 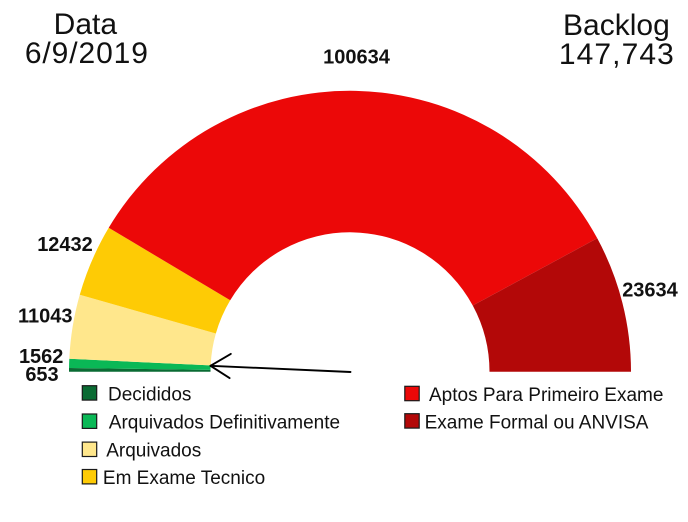 I want to click on svg-text: Data, so click(x=86, y=24).